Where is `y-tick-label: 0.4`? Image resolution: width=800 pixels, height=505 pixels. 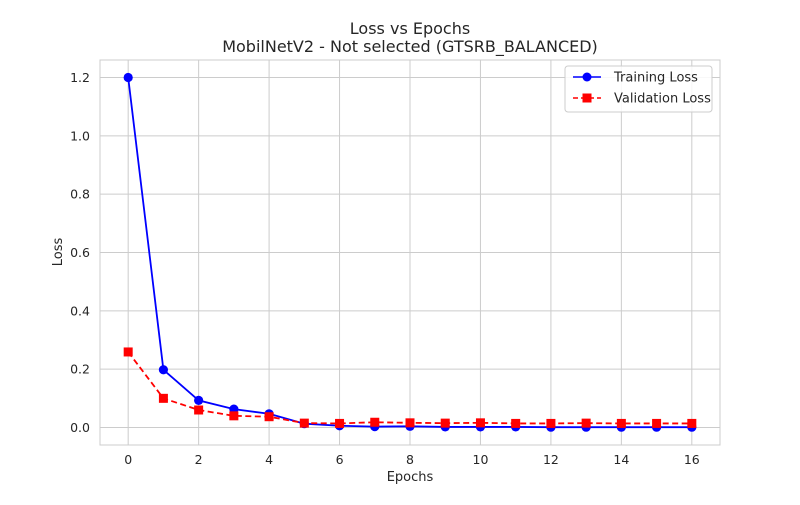
y-tick-label: 0.4 is located at coordinates (80, 310).